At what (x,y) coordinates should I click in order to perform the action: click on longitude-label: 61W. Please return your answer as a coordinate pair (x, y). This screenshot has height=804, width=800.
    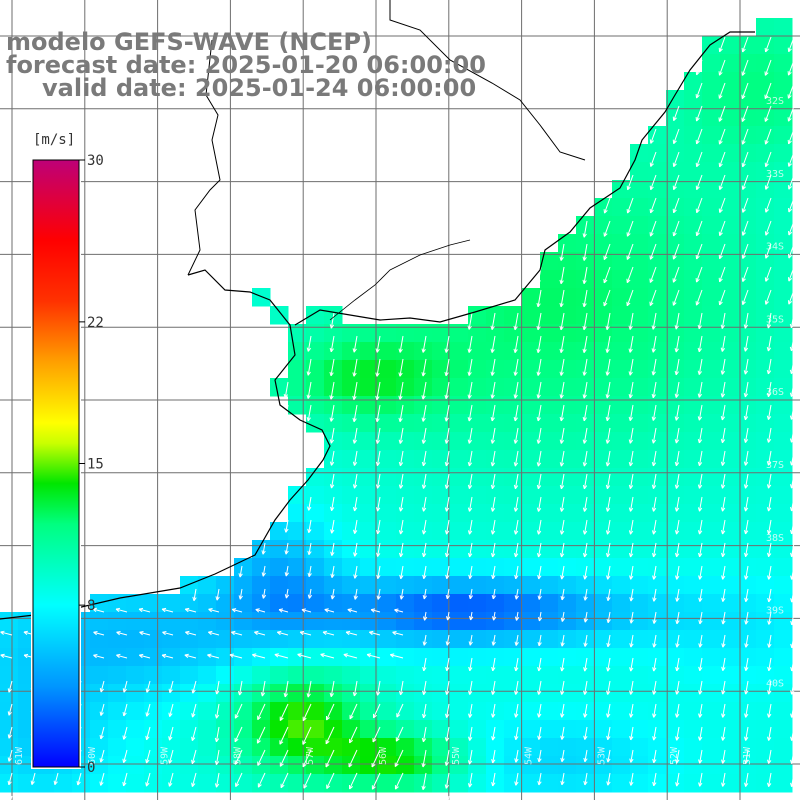
    Looking at the image, I should click on (19, 755).